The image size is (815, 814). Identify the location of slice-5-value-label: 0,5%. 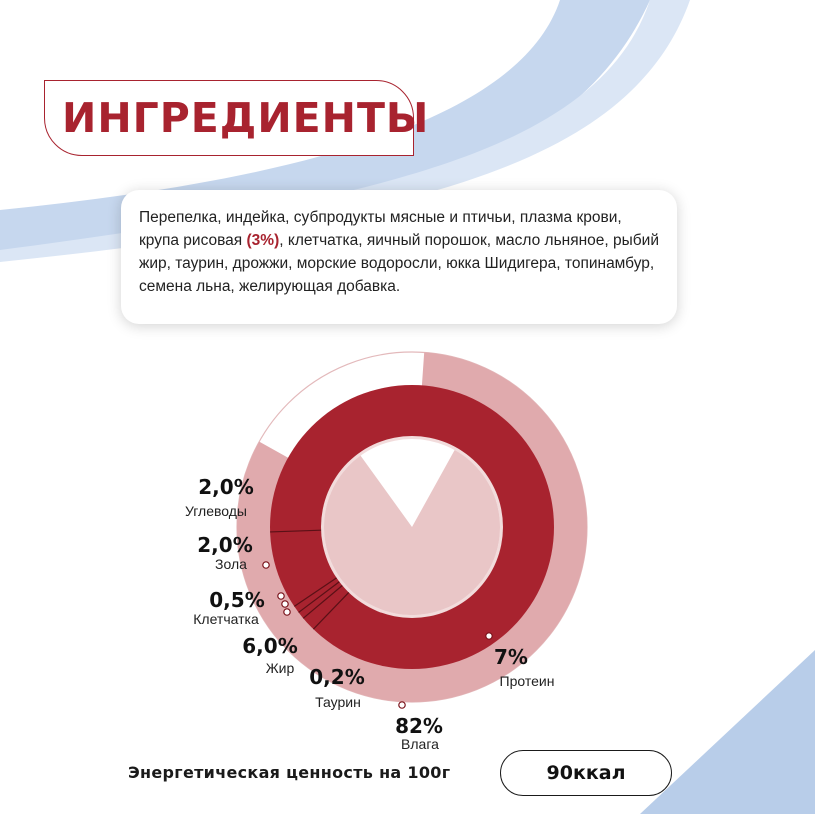
(236, 600).